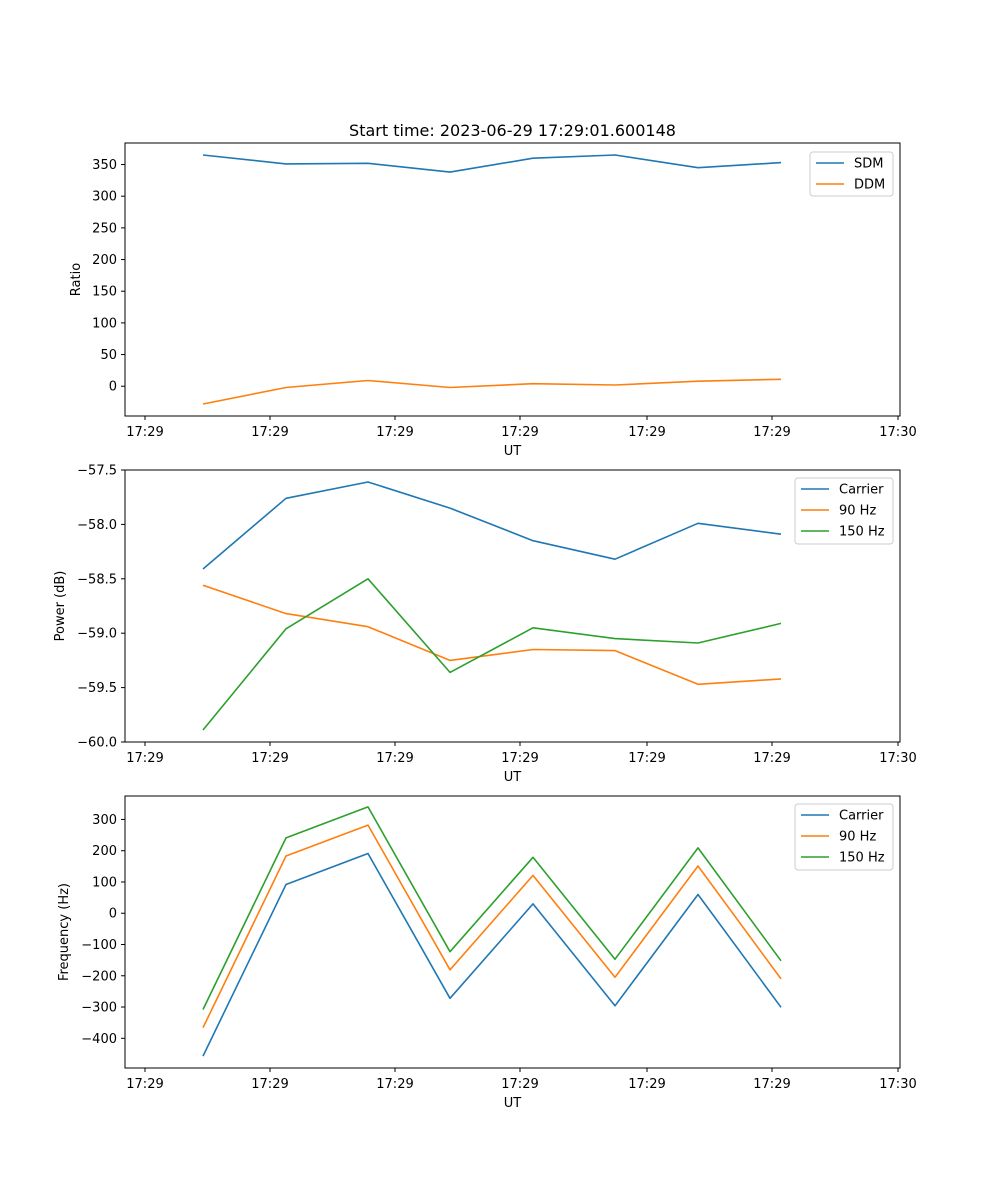  What do you see at coordinates (868, 164) in the screenshot?
I see `legend-label: SDM` at bounding box center [868, 164].